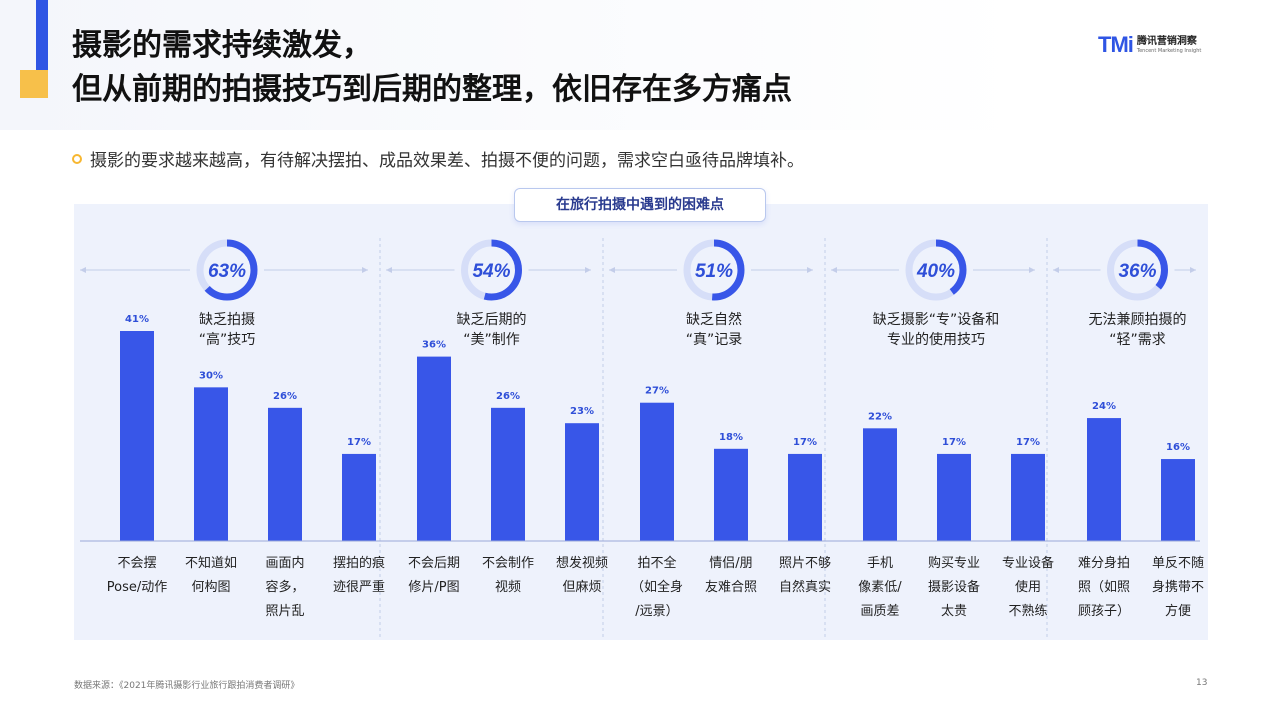 The height and width of the screenshot is (720, 1280). Describe the element at coordinates (1104, 406) in the screenshot. I see `bar-value-label: 24%` at that location.